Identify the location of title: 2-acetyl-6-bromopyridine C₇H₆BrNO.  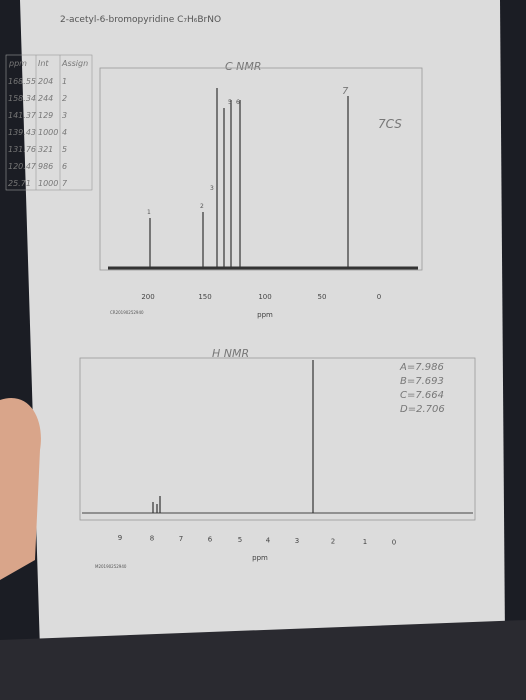
(140, 20).